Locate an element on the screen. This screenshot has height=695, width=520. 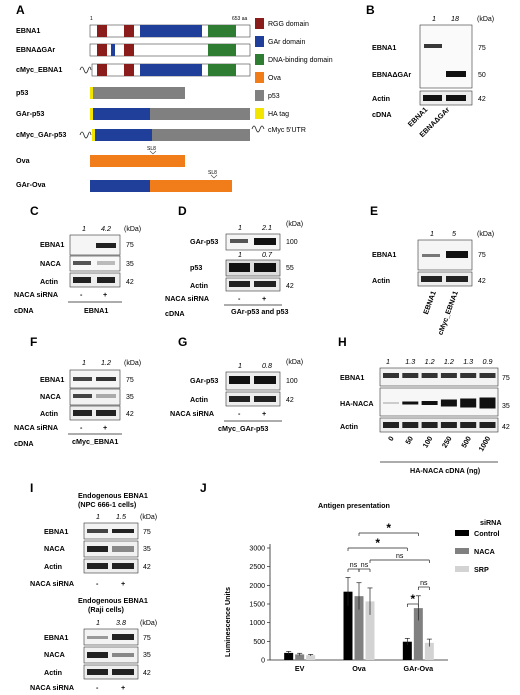
panel-label-h: H is located at coordinates (342, 342).